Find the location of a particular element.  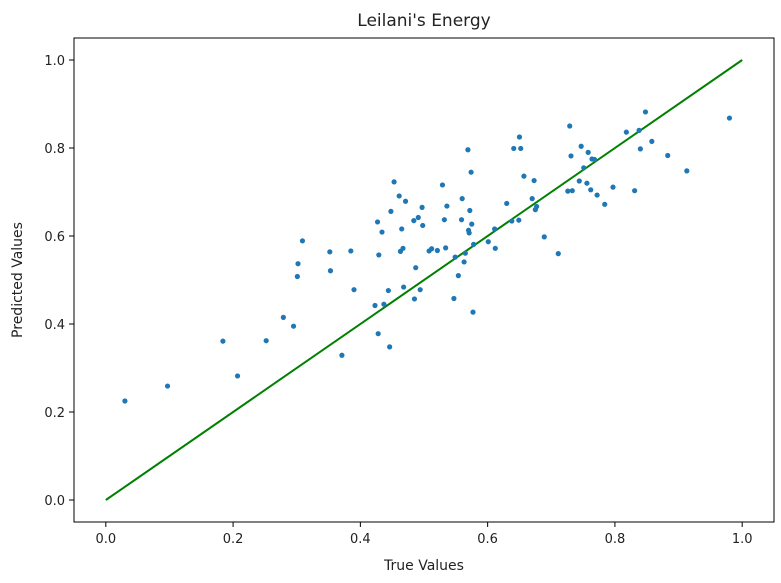

x-axis-ticks: 0.0 0.2 0.4 0.6 0.8 1.0 is located at coordinates (424, 534).